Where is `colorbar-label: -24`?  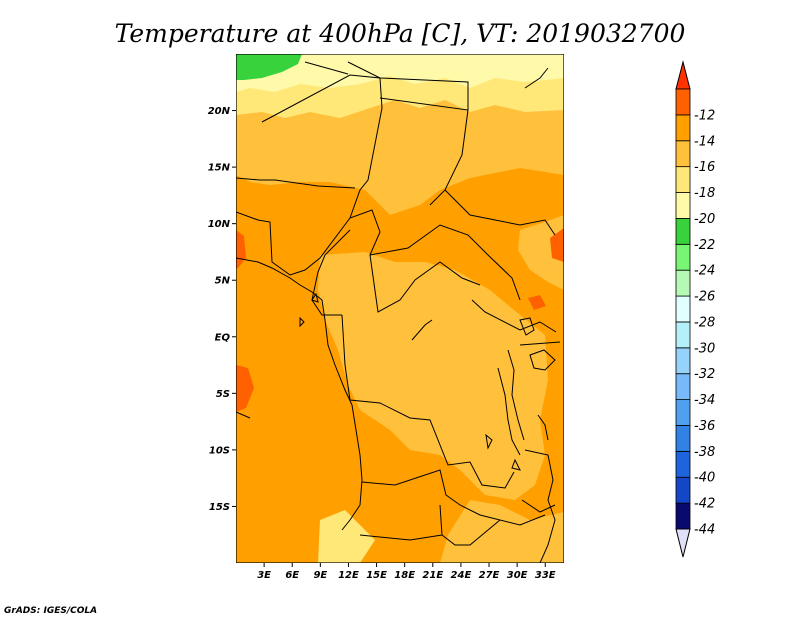 colorbar-label: -24 is located at coordinates (704, 271).